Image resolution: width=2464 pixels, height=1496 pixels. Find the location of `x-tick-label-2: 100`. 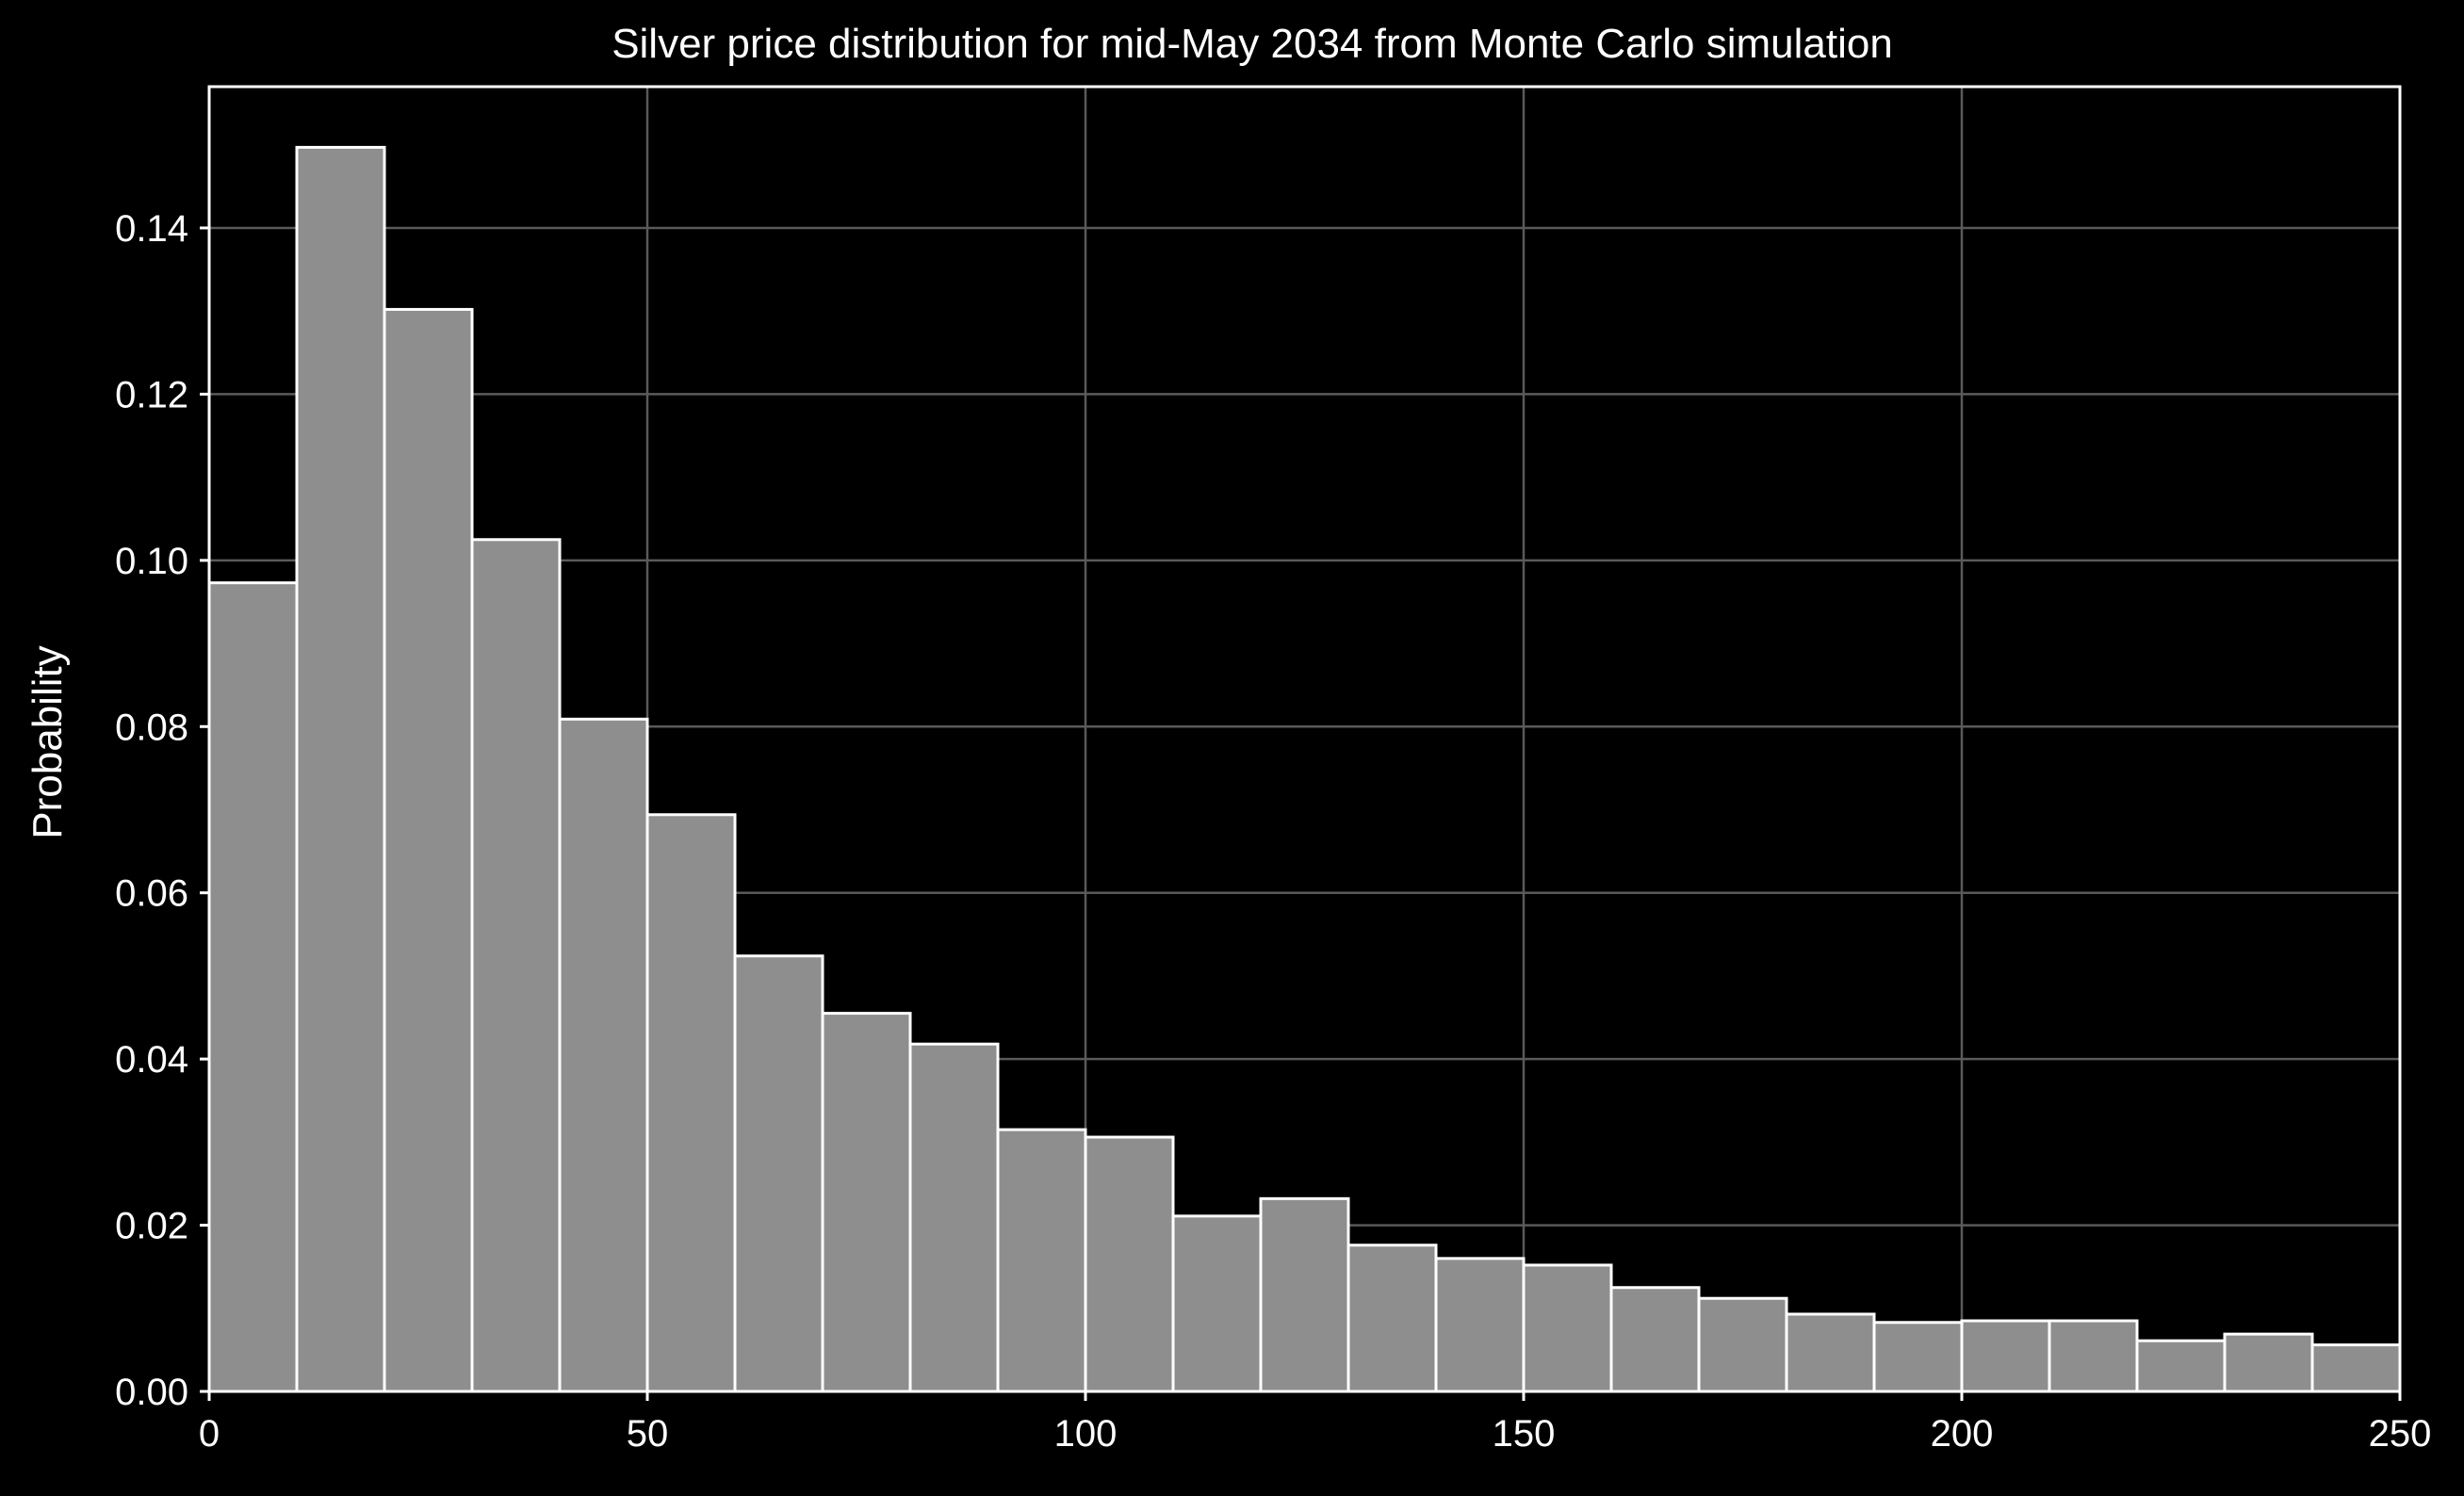

x-tick-label-2: 100 is located at coordinates (1086, 1434).